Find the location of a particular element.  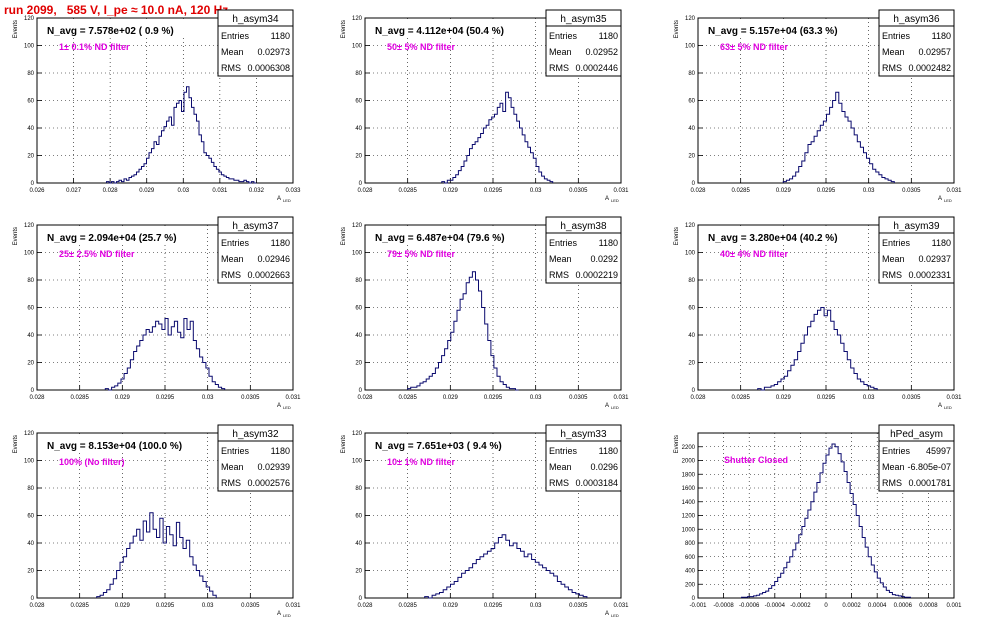

panel-title: N_avg = 2.094e+04 (25.7 %) is located at coordinates (112, 238).